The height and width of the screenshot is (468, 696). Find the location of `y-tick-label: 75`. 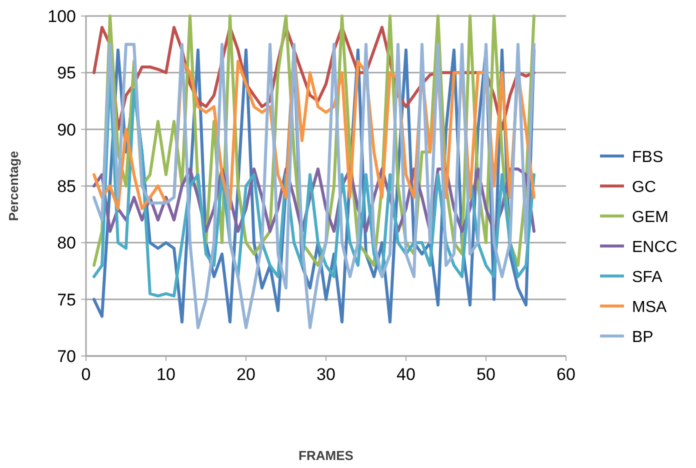

y-tick-label: 75 is located at coordinates (66, 300).